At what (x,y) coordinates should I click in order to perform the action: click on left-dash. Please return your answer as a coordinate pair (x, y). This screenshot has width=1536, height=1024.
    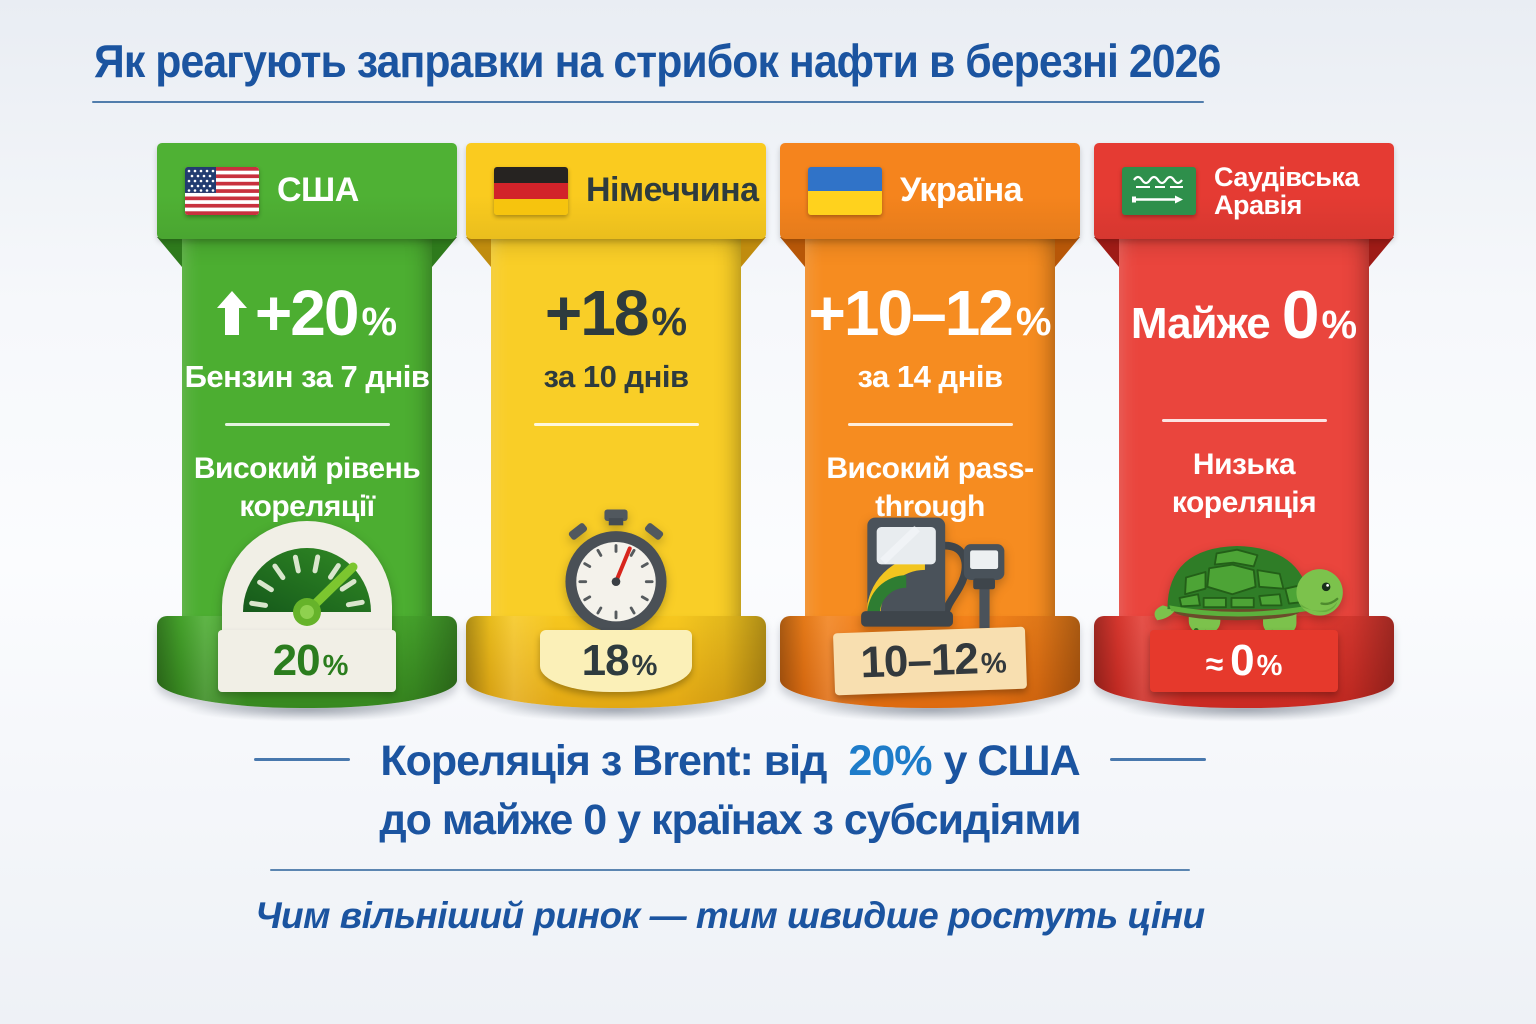
    Looking at the image, I should click on (302, 760).